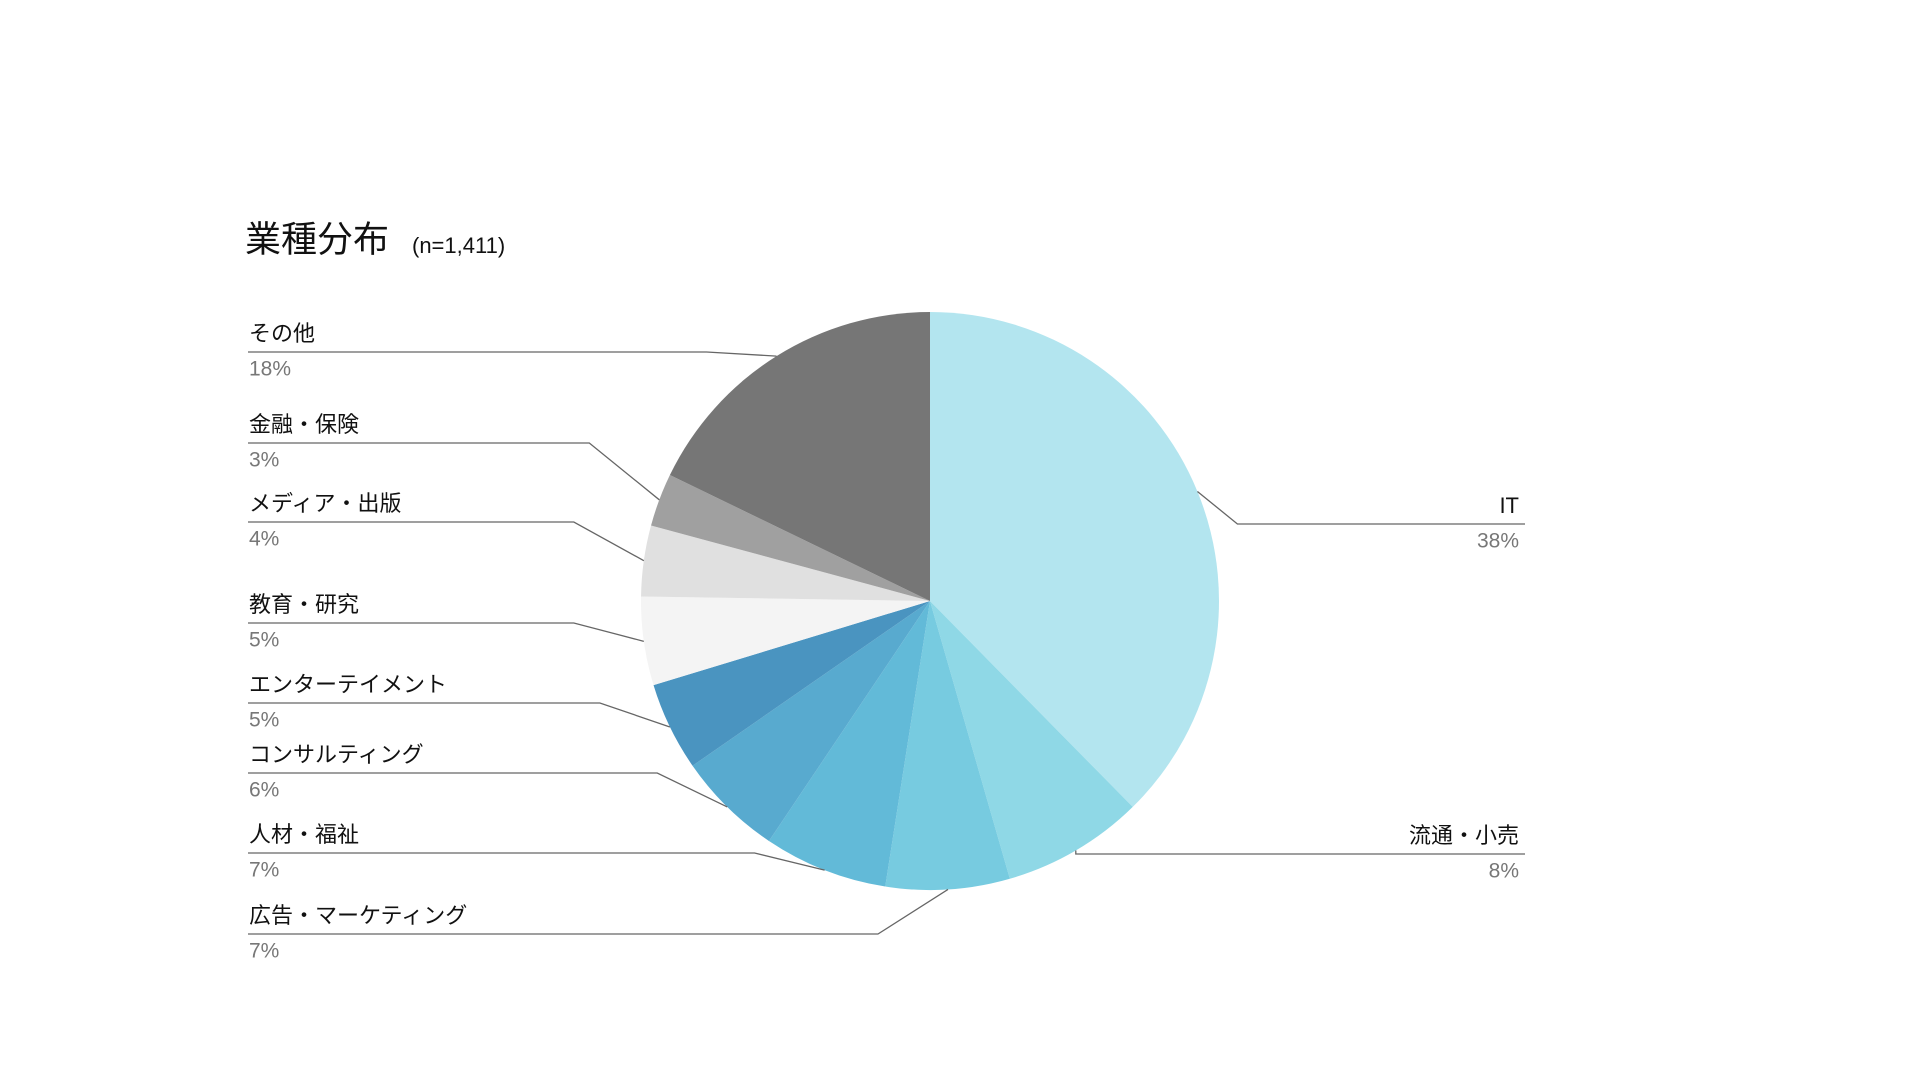  Describe the element at coordinates (282, 333) in the screenshot. I see `slice-label: その他` at that location.